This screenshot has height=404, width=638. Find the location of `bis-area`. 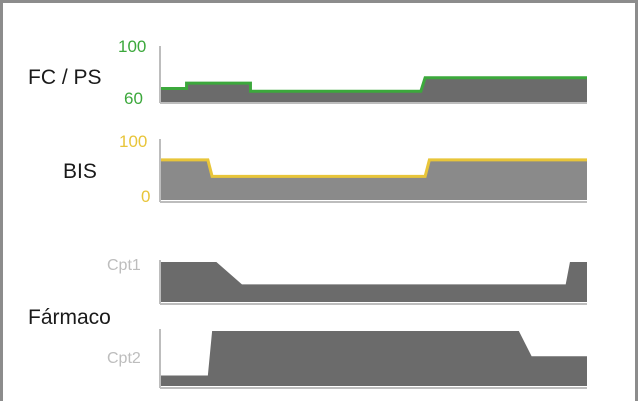

bis-area is located at coordinates (374, 180).